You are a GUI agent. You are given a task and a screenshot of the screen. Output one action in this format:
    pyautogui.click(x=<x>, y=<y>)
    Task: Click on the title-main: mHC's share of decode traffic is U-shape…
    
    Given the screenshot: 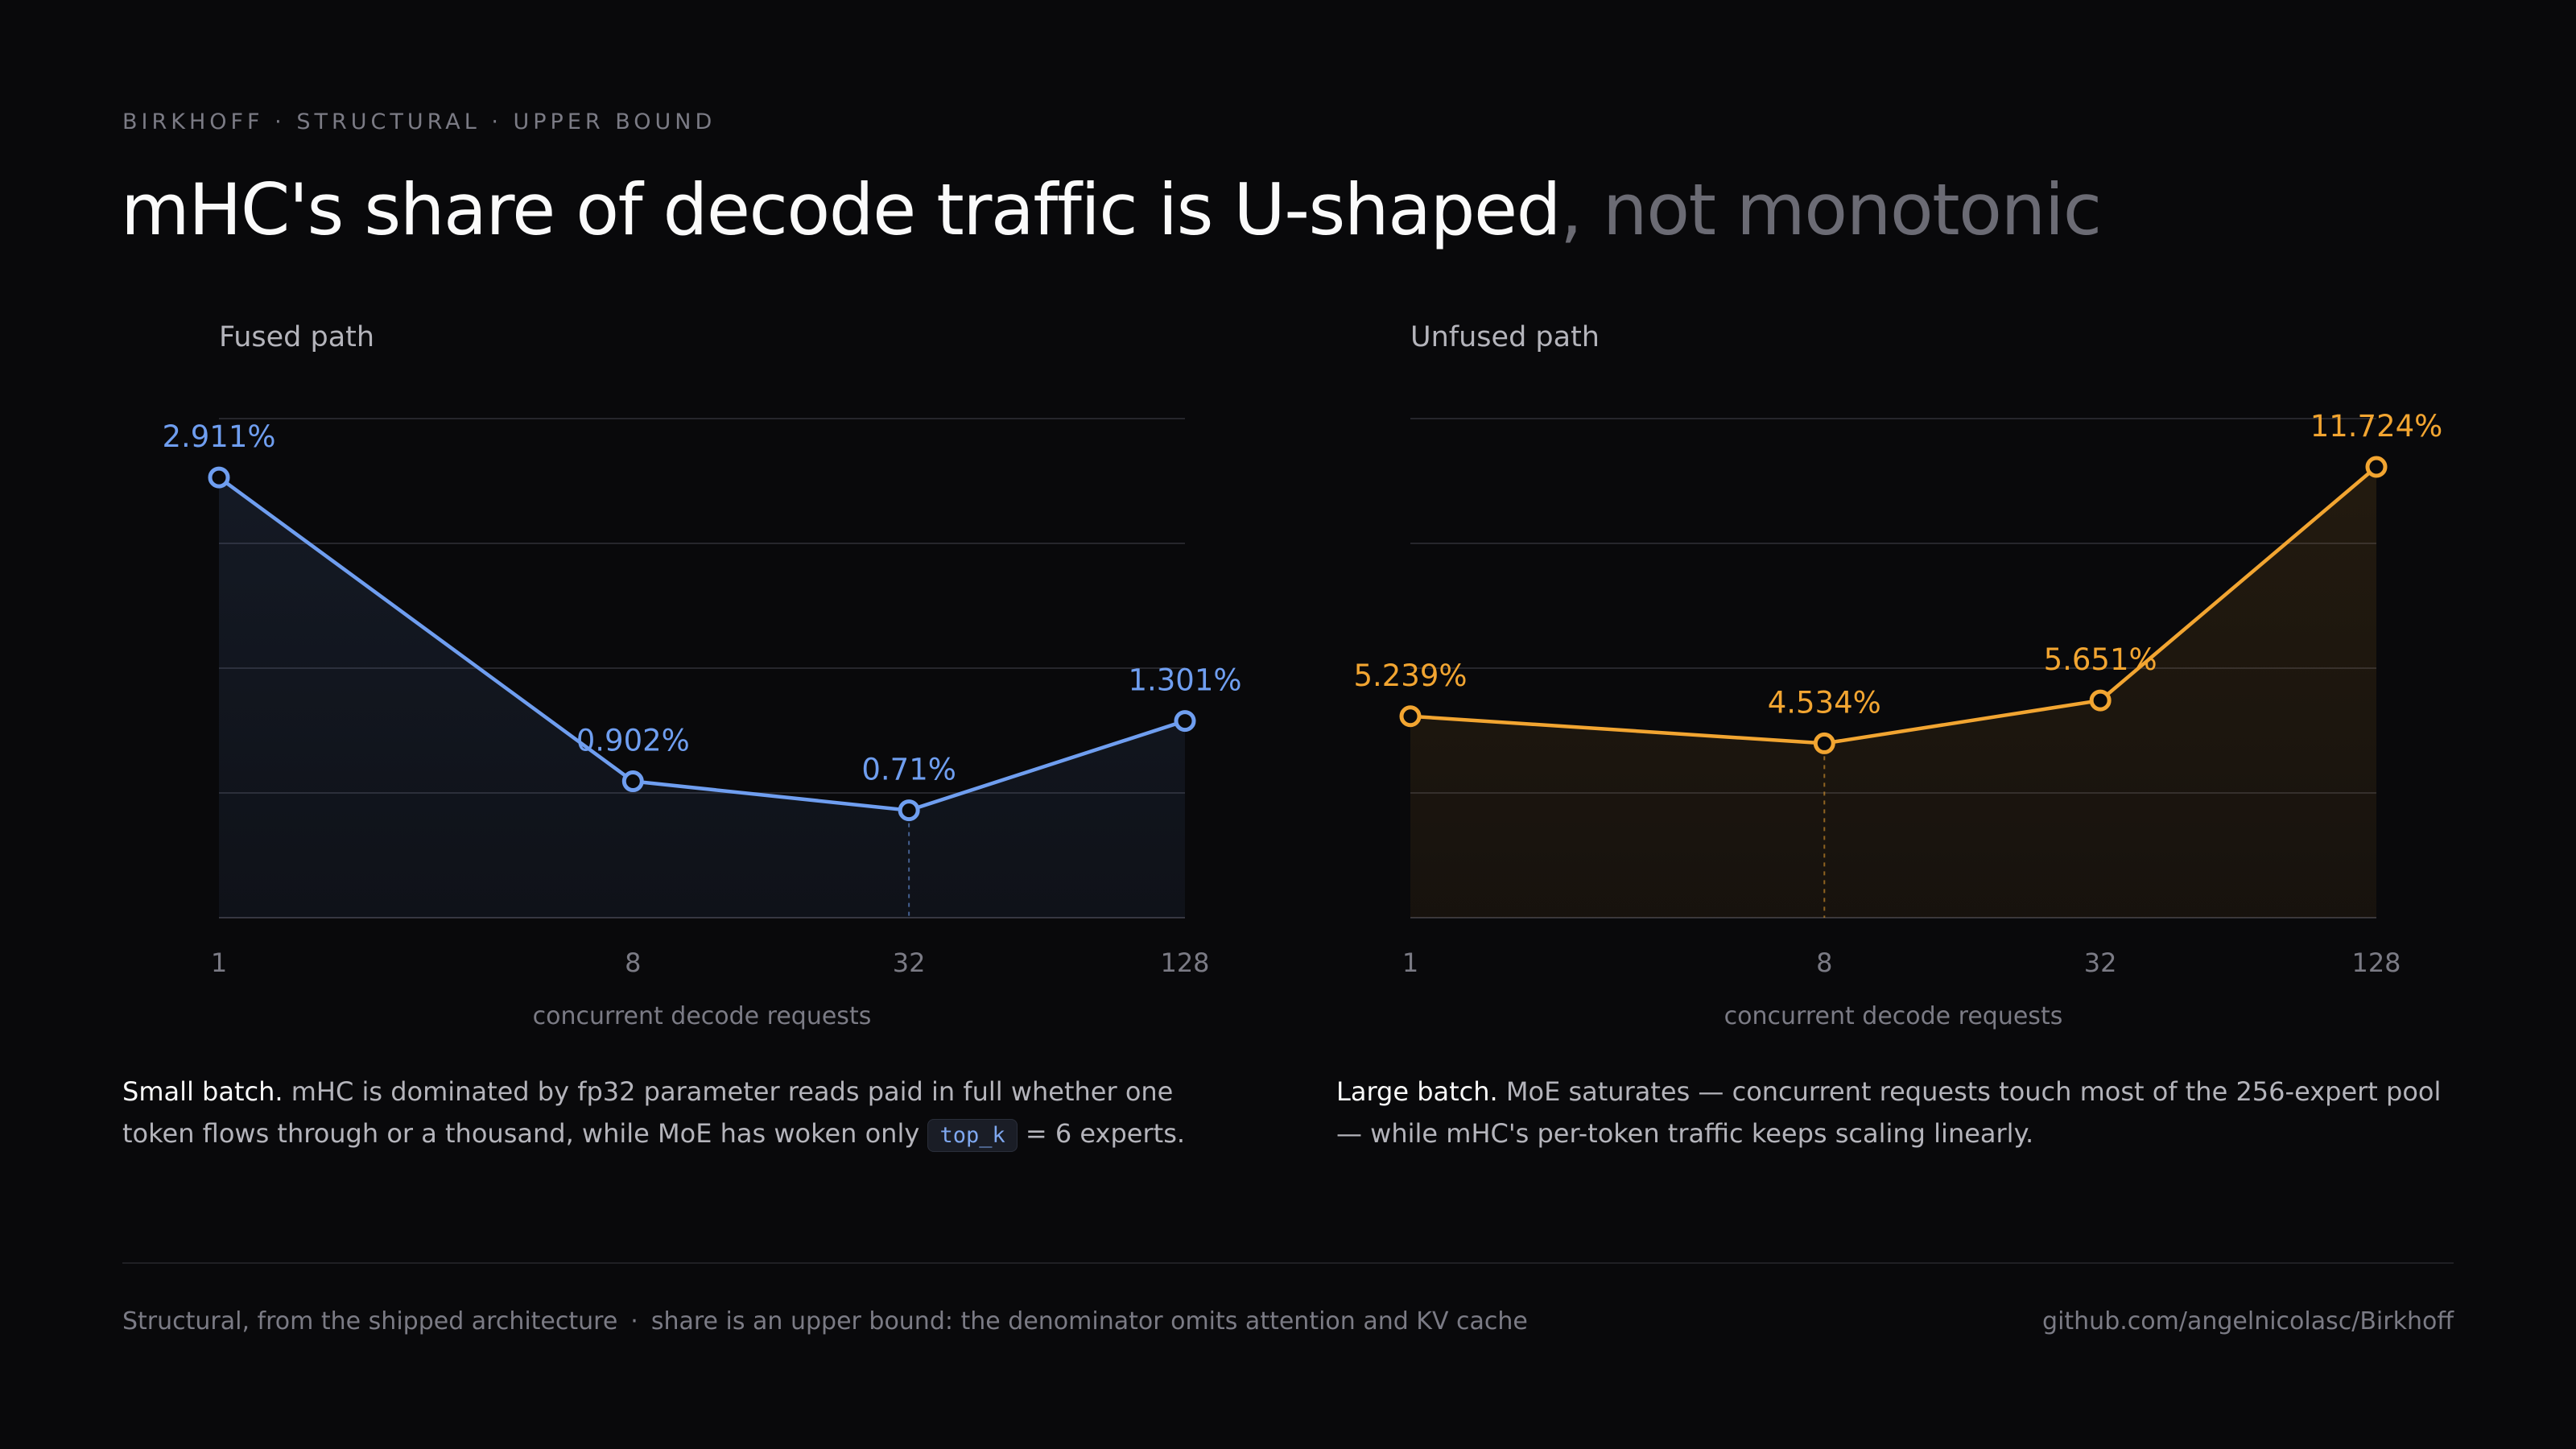 What is the action you would take?
    pyautogui.click(x=841, y=209)
    